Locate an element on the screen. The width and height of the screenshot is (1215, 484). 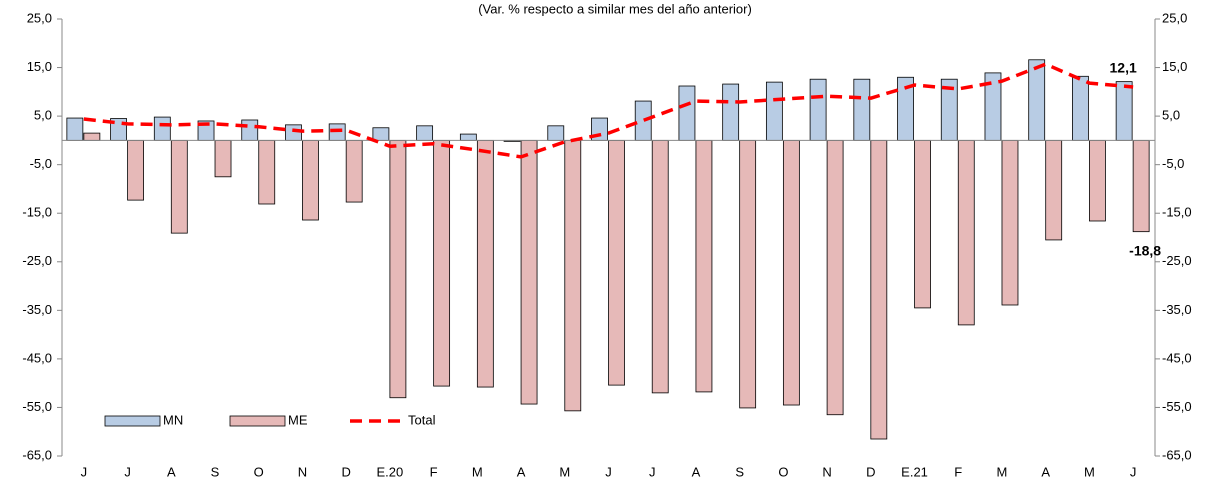
y2-tick-label: 5,0 is located at coordinates (1171, 115).